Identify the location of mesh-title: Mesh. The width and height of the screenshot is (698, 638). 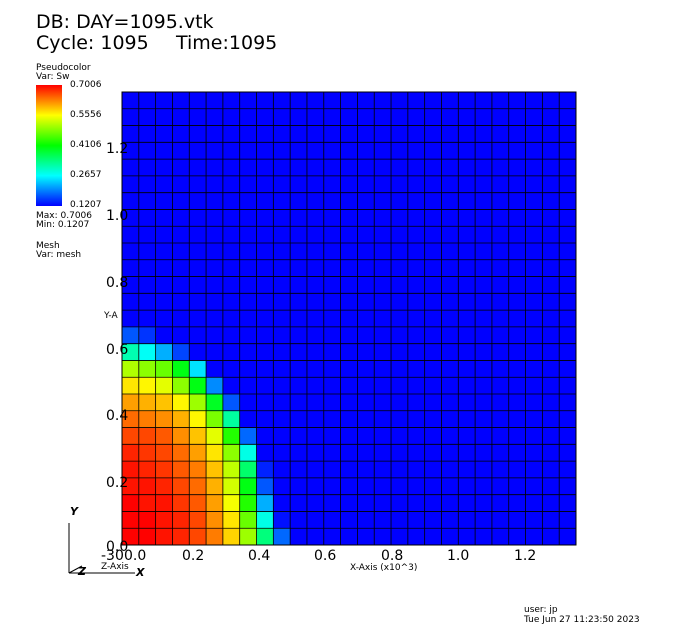
(48, 246).